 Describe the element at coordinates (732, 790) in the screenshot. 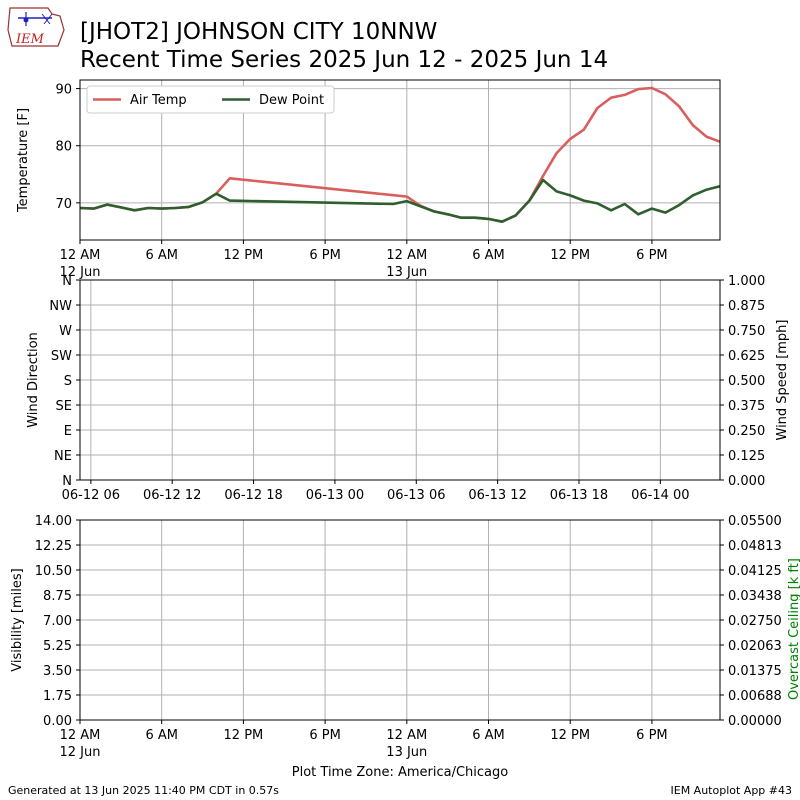

I see `app-footer: IEM Autoplot App #43` at that location.